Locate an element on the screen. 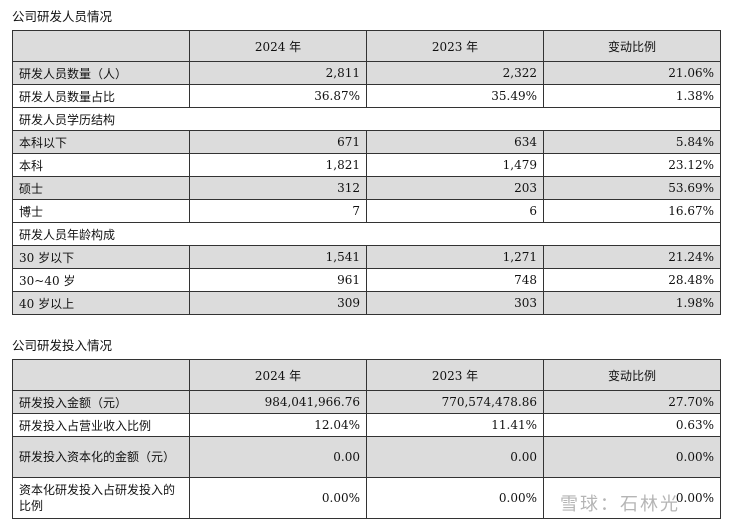  row-label: 本科 is located at coordinates (101, 165).